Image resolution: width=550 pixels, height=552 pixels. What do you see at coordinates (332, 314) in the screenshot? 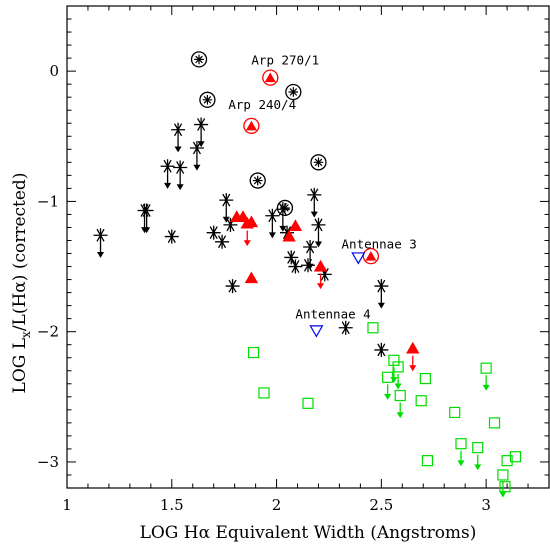
I see `annotation-label: Antennae 4` at bounding box center [332, 314].